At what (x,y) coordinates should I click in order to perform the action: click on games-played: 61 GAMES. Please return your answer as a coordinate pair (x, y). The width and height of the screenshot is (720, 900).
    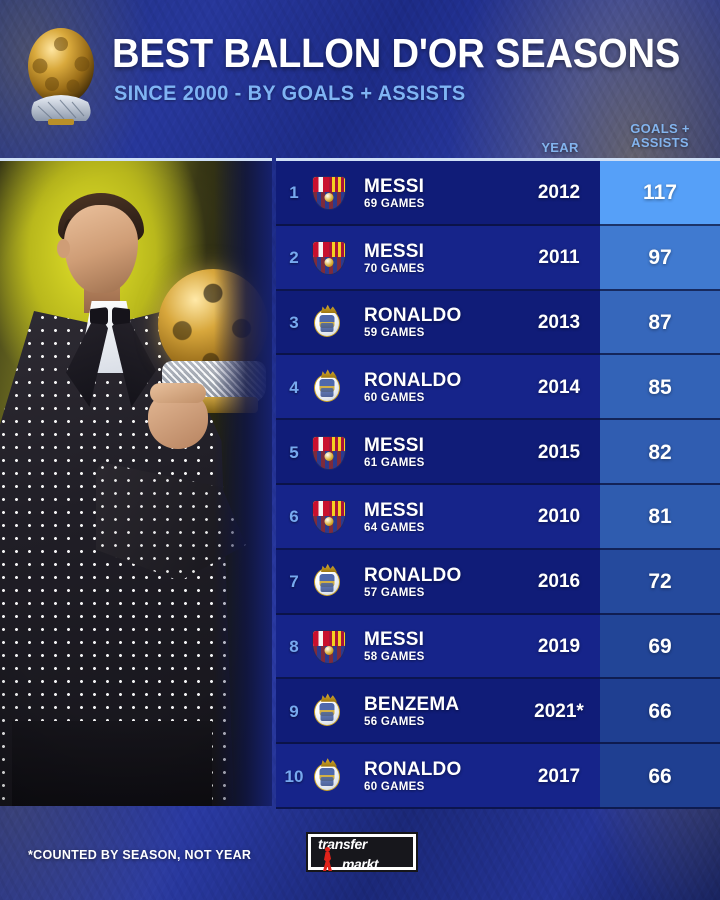
    Looking at the image, I should click on (394, 463).